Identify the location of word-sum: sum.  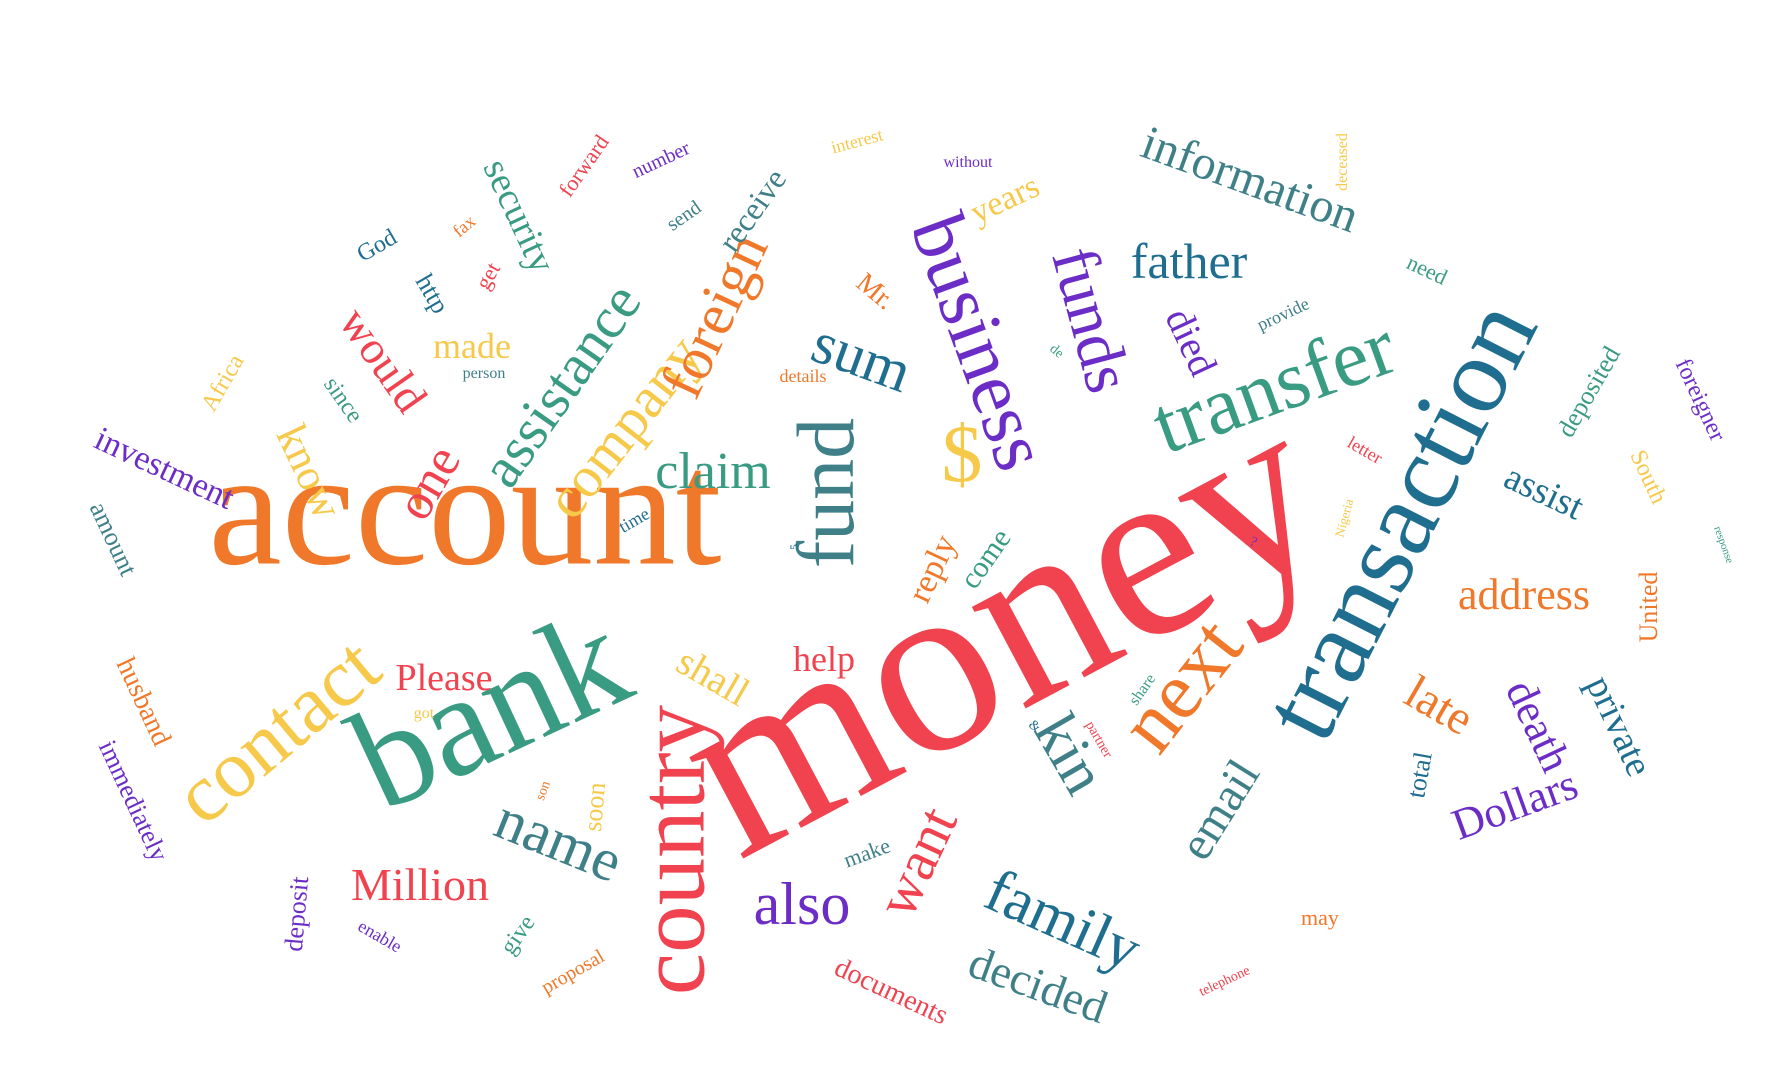
(862, 357).